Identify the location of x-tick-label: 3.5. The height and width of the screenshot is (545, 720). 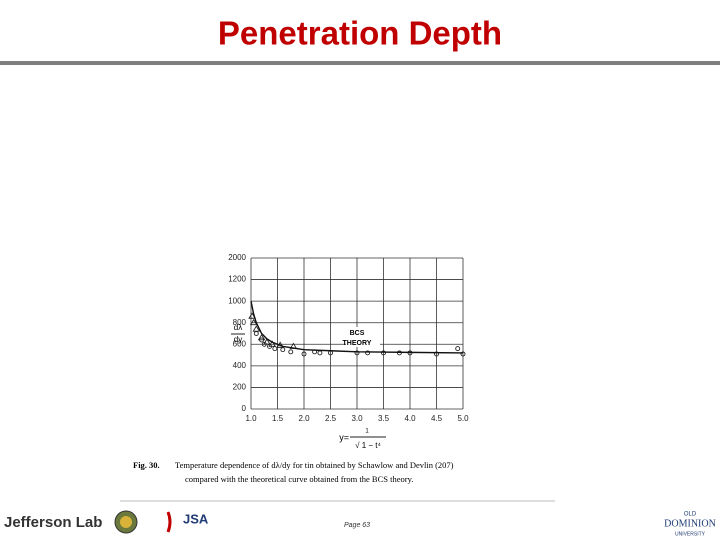
(384, 418).